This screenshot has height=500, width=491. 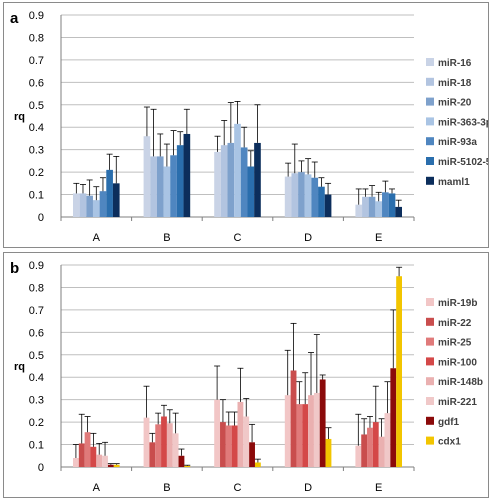 What do you see at coordinates (36, 196) in the screenshot?
I see `chart-a-ytick-label: 0.1` at bounding box center [36, 196].